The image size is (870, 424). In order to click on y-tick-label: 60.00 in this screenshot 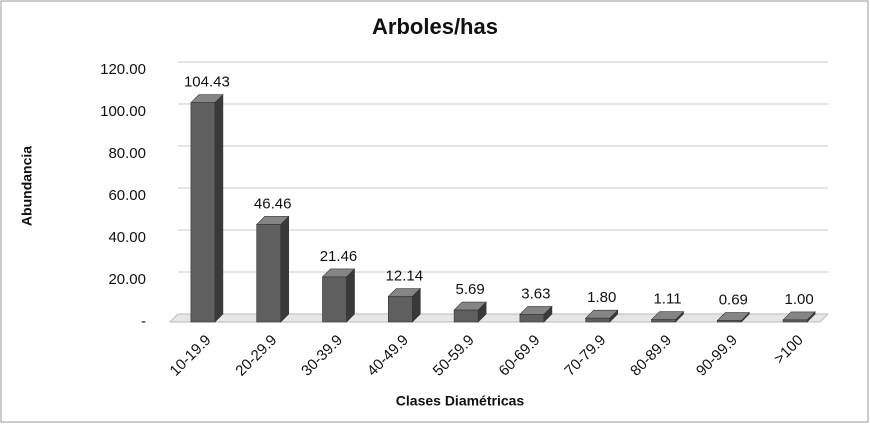, I will do `click(127, 195)`.